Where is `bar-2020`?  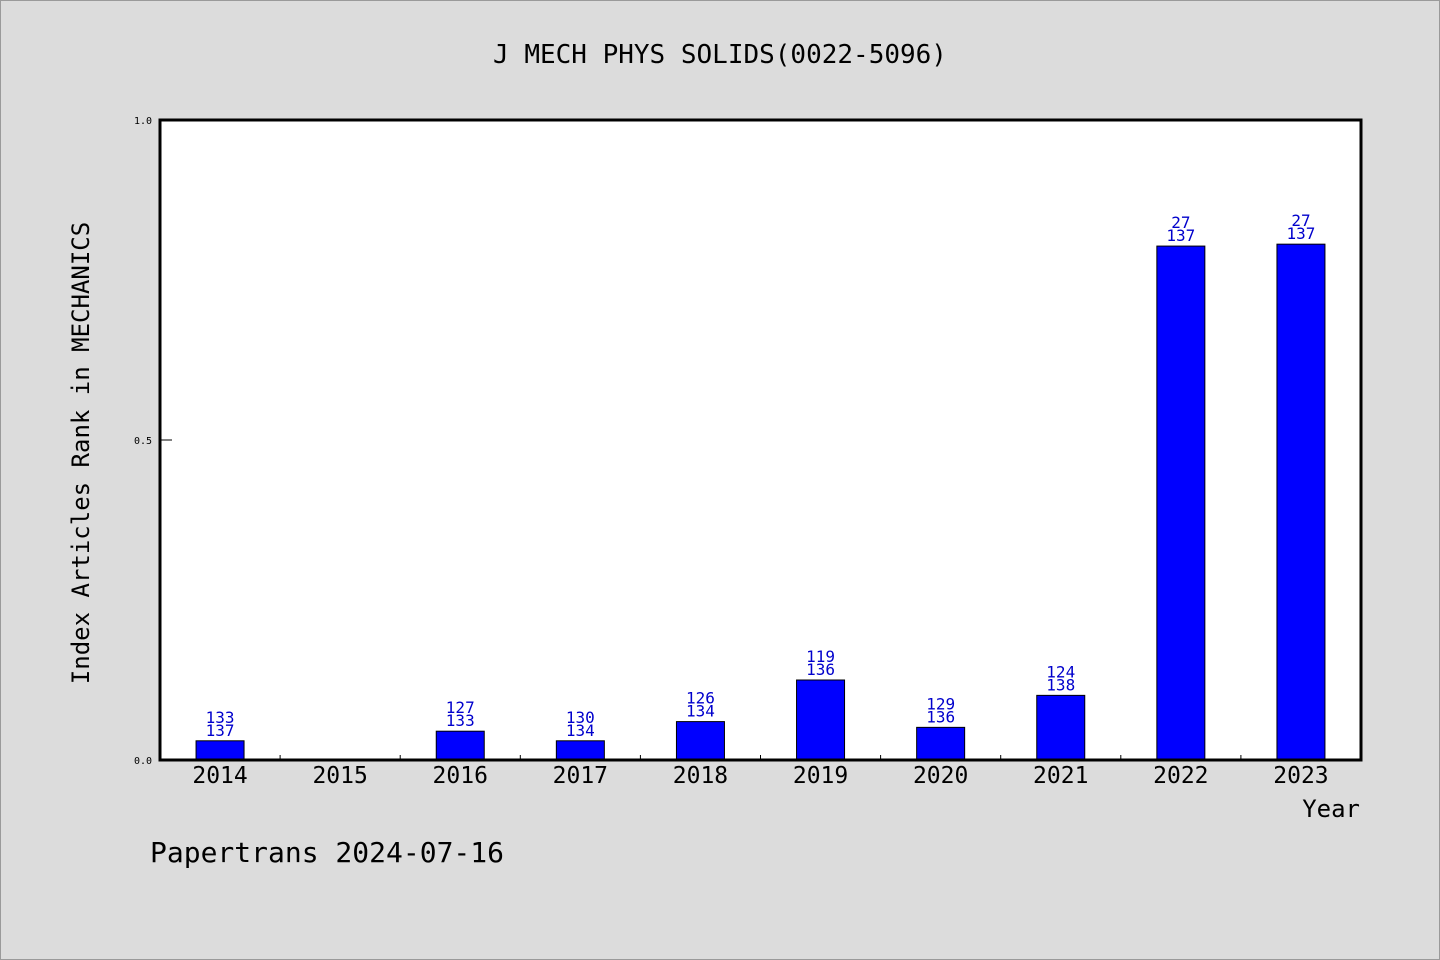 bar-2020 is located at coordinates (941, 743).